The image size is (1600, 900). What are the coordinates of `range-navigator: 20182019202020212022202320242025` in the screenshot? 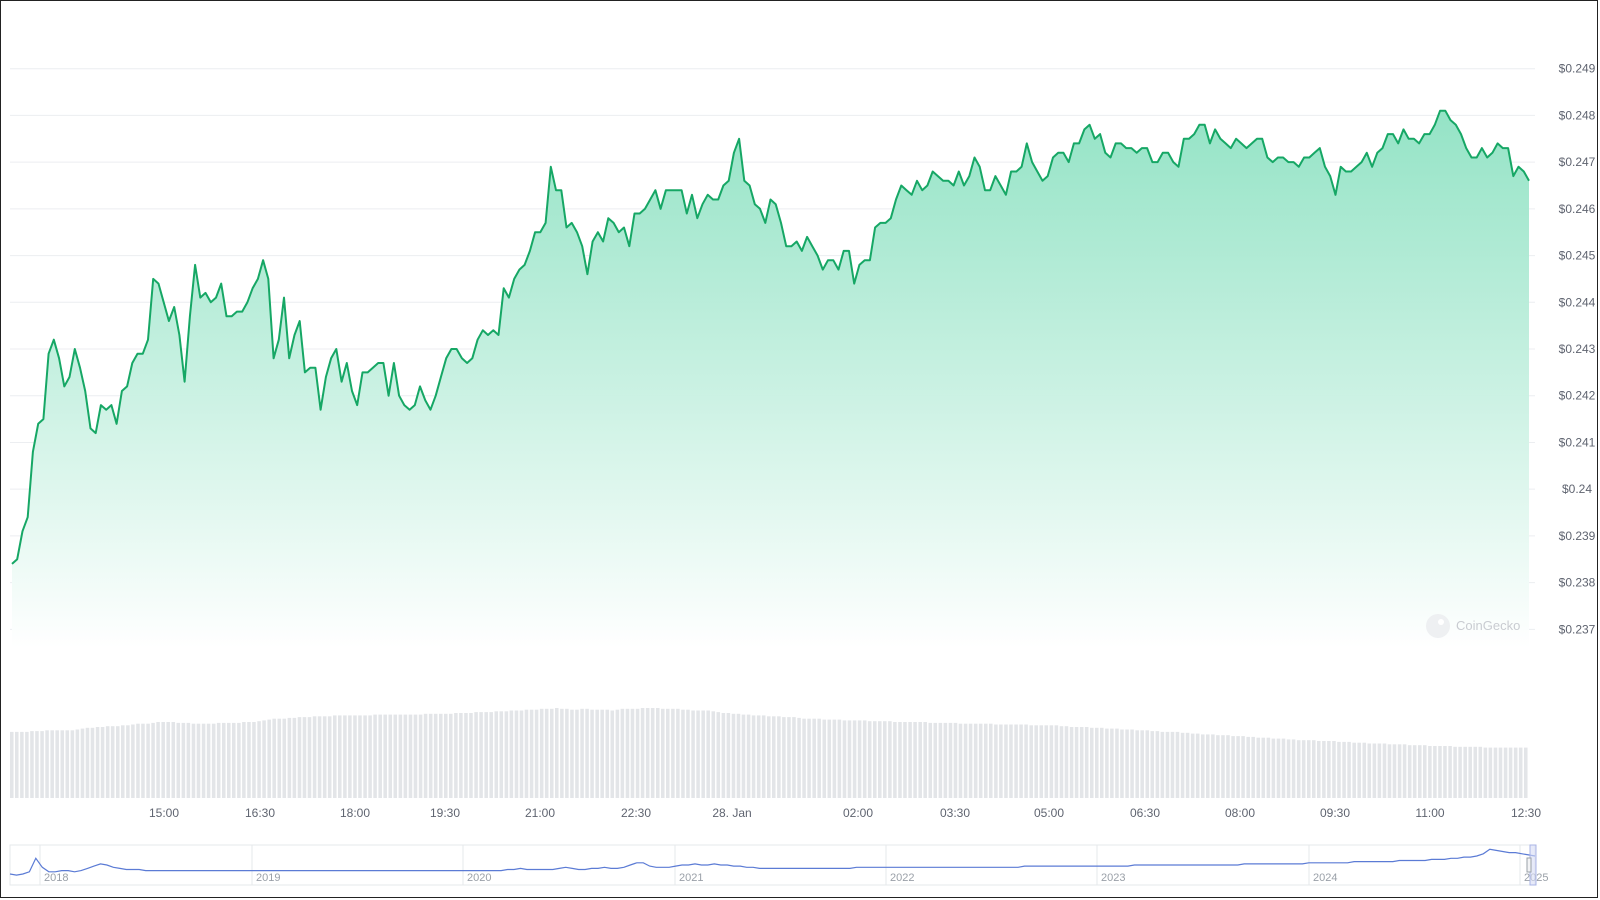 It's located at (778, 865).